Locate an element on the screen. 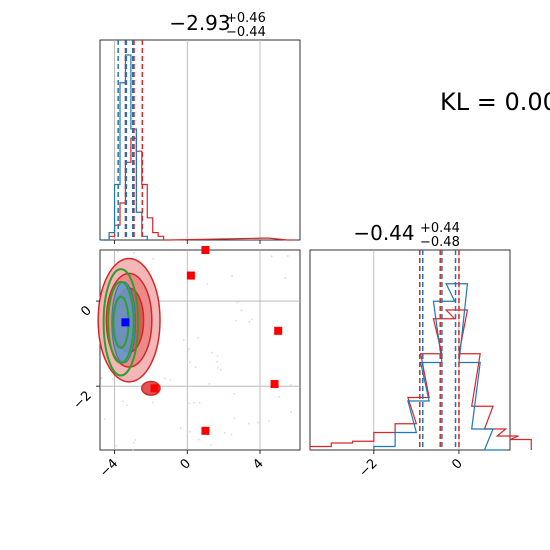 This screenshot has height=550, width=550. tick-label-param-1: −4 is located at coordinates (109, 468).